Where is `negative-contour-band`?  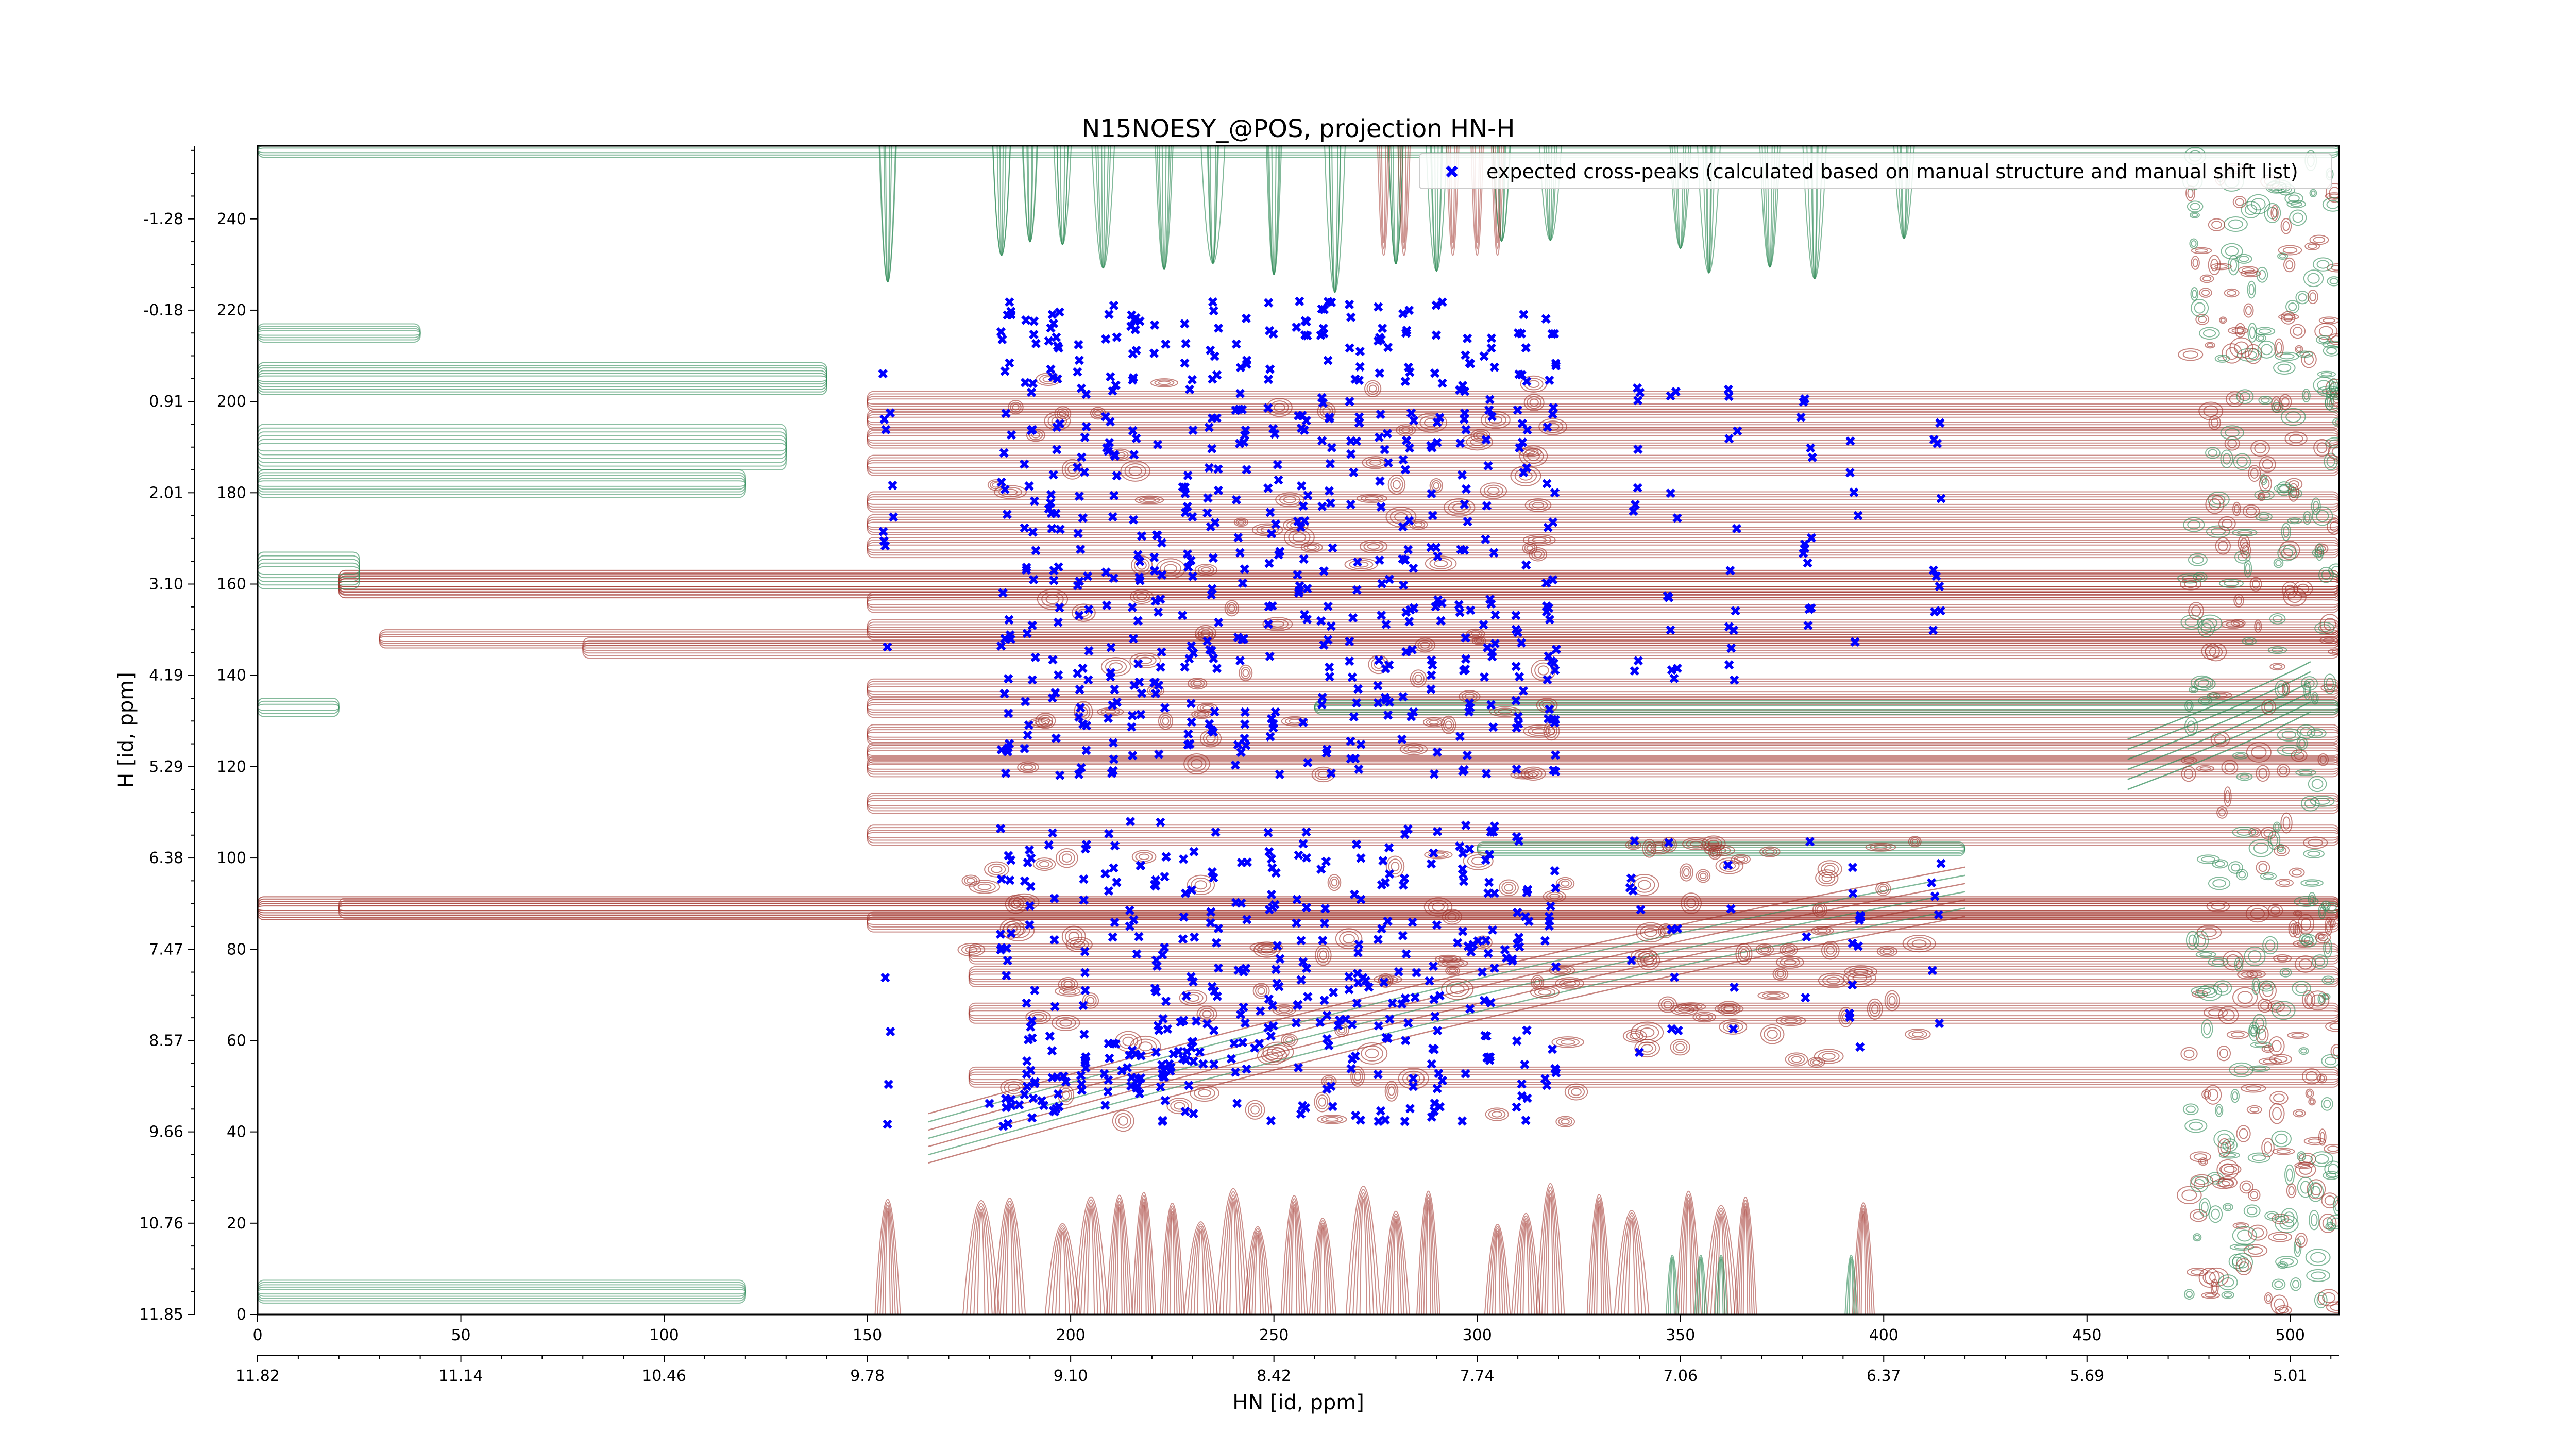 negative-contour-band is located at coordinates (339, 333).